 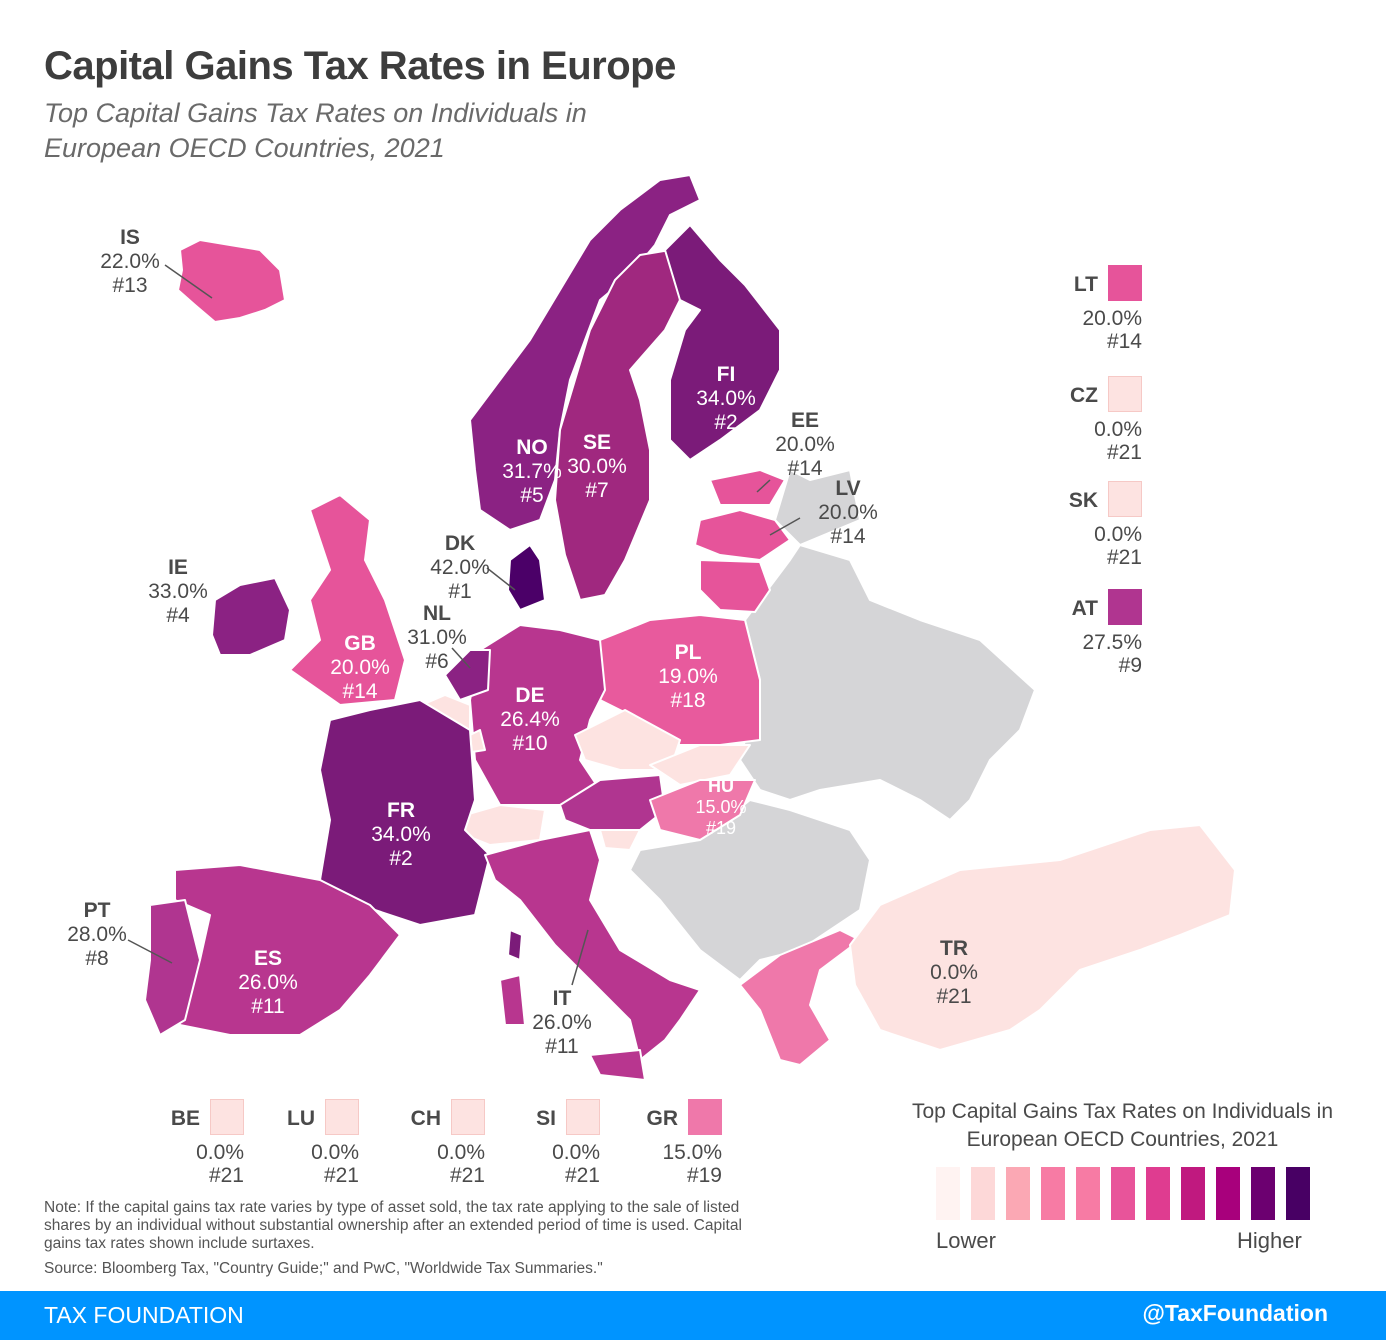 What do you see at coordinates (347, 600) in the screenshot?
I see `country-gb` at bounding box center [347, 600].